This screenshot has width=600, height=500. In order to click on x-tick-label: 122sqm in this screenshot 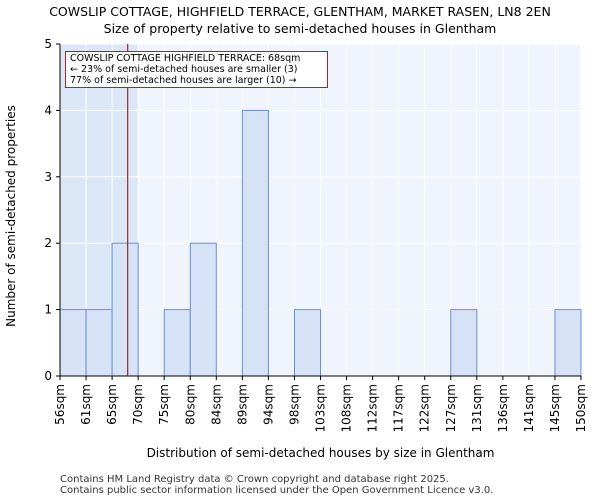, I will do `click(425, 408)`.